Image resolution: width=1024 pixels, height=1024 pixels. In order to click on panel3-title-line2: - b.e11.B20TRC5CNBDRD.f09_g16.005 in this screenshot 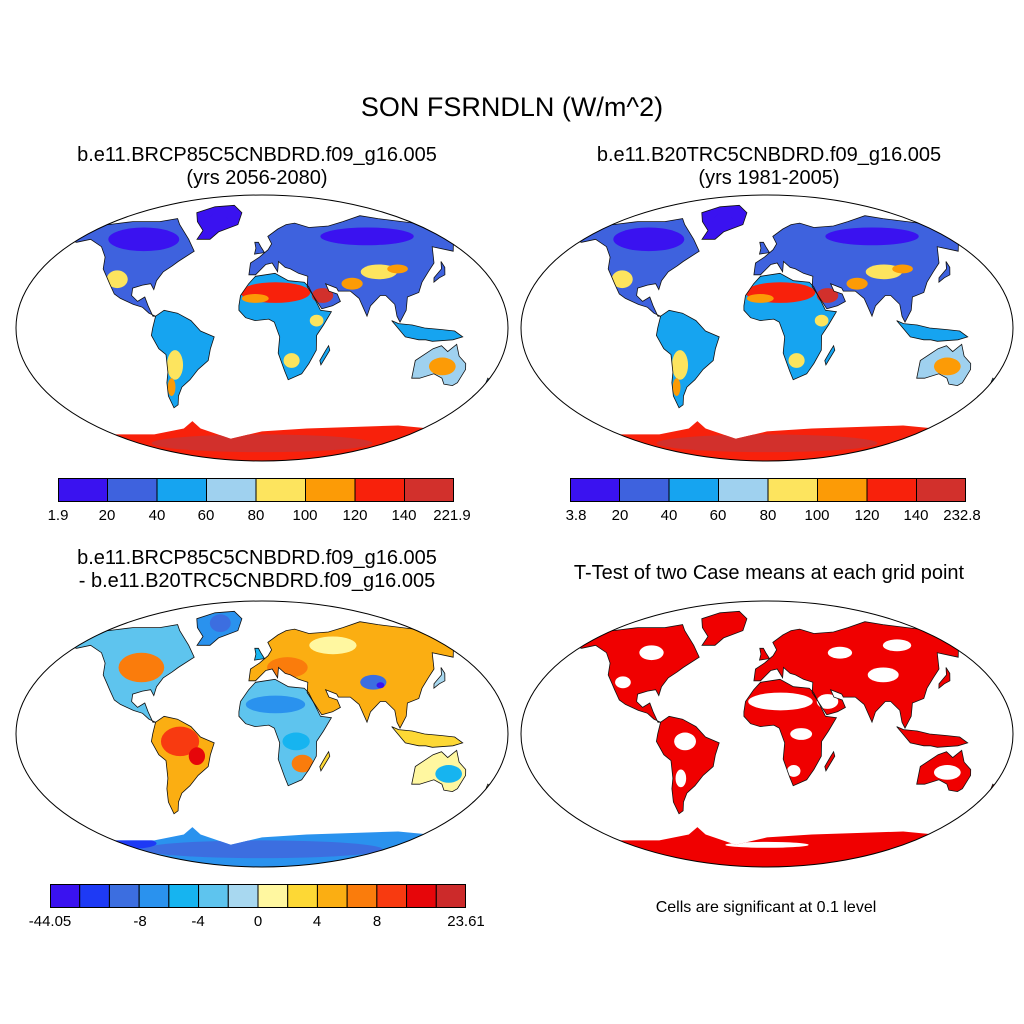, I will do `click(257, 581)`.